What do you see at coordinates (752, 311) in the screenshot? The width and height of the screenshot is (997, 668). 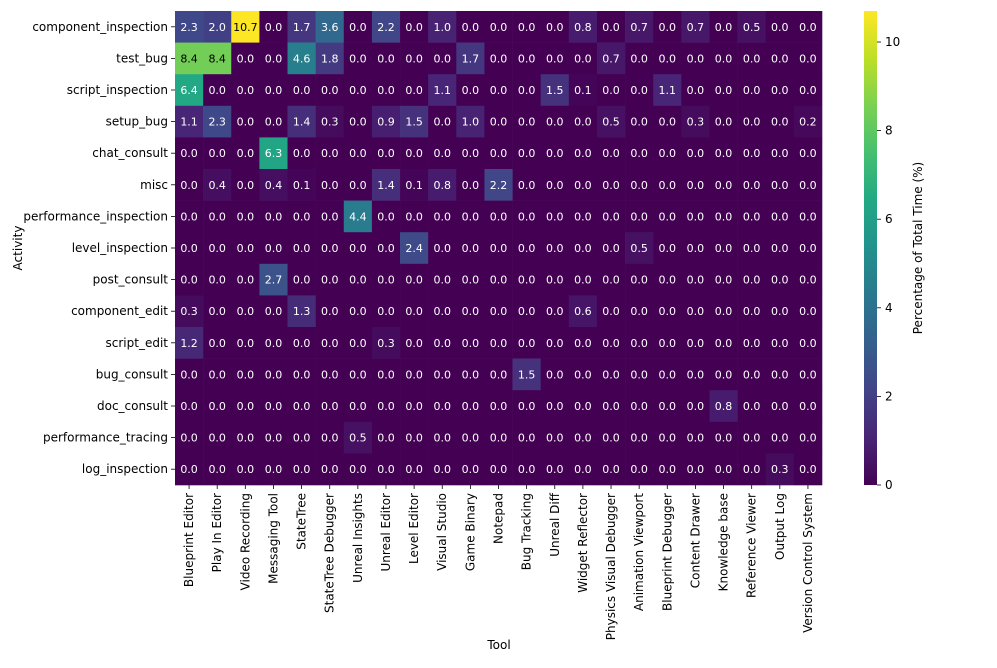 I see `heatmap-cell-component-edit-reference-viewer` at bounding box center [752, 311].